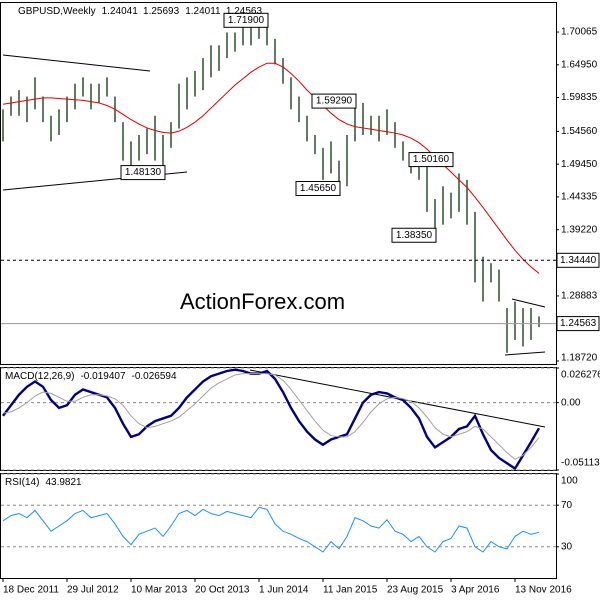 The height and width of the screenshot is (600, 600). What do you see at coordinates (579, 164) in the screenshot?
I see `y-tick-label: 1.49450` at bounding box center [579, 164].